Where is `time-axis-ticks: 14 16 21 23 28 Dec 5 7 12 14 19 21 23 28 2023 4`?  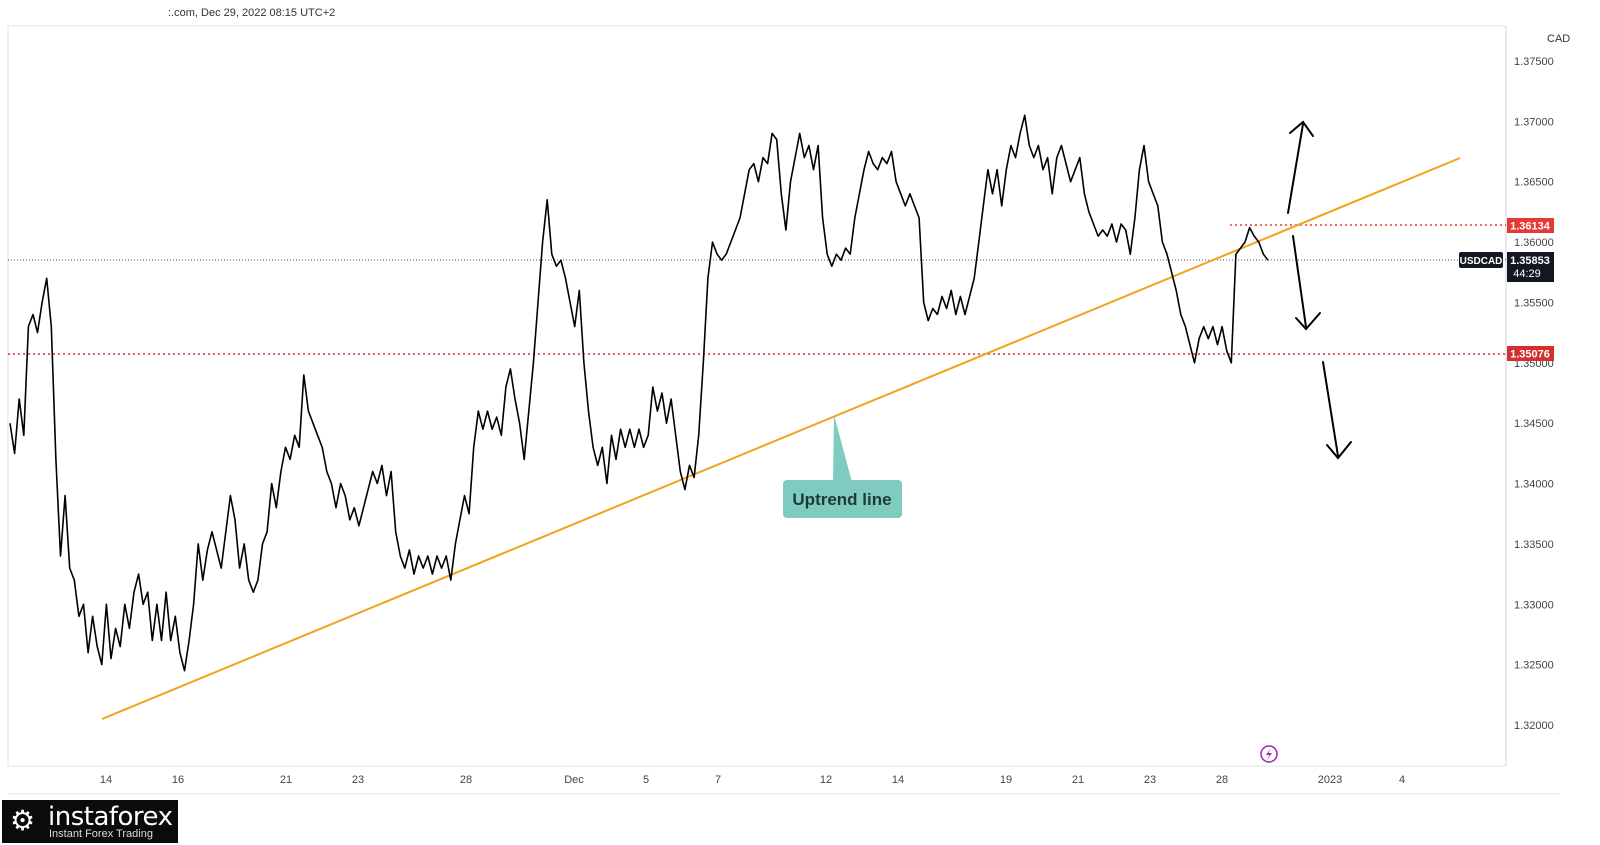 time-axis-ticks: 14 16 21 23 28 Dec 5 7 12 14 19 21 23 28 2023 4 is located at coordinates (752, 780).